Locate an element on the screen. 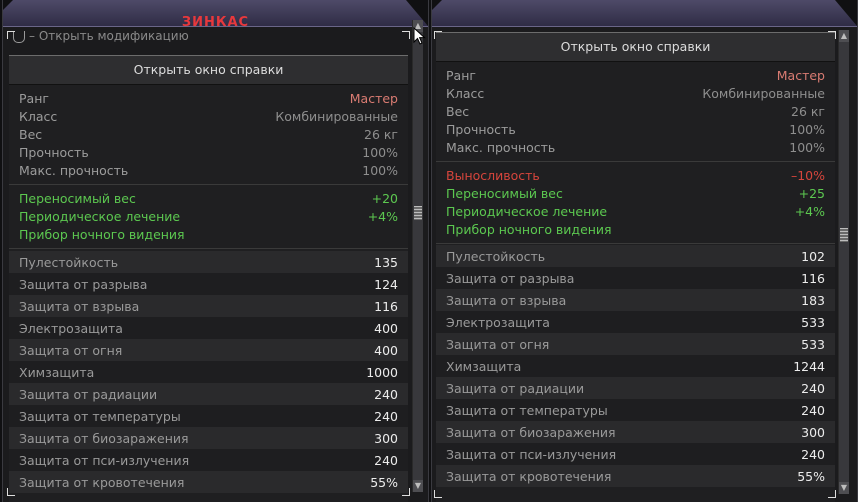 This screenshot has height=502, width=858. cursor-arrow-icon is located at coordinates (419, 36).